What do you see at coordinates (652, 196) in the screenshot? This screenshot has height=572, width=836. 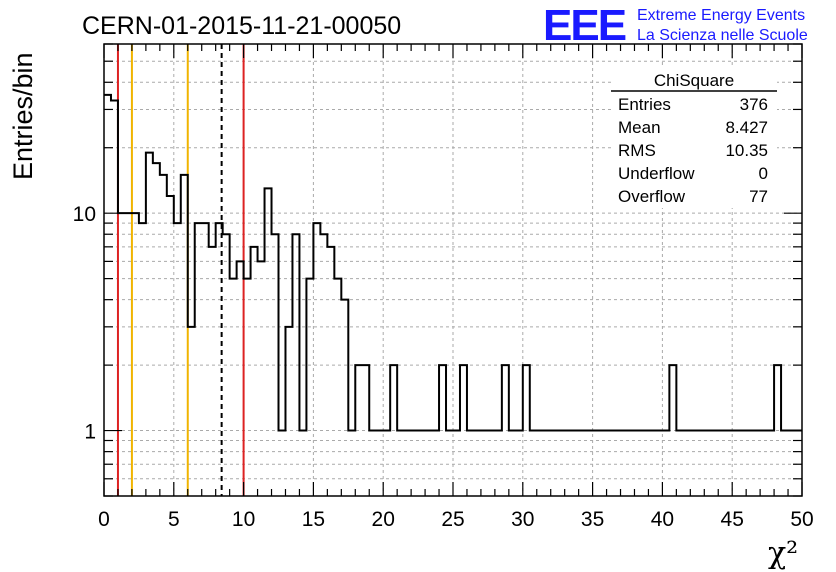 I see `stats-label-overflow: Overflow` at bounding box center [652, 196].